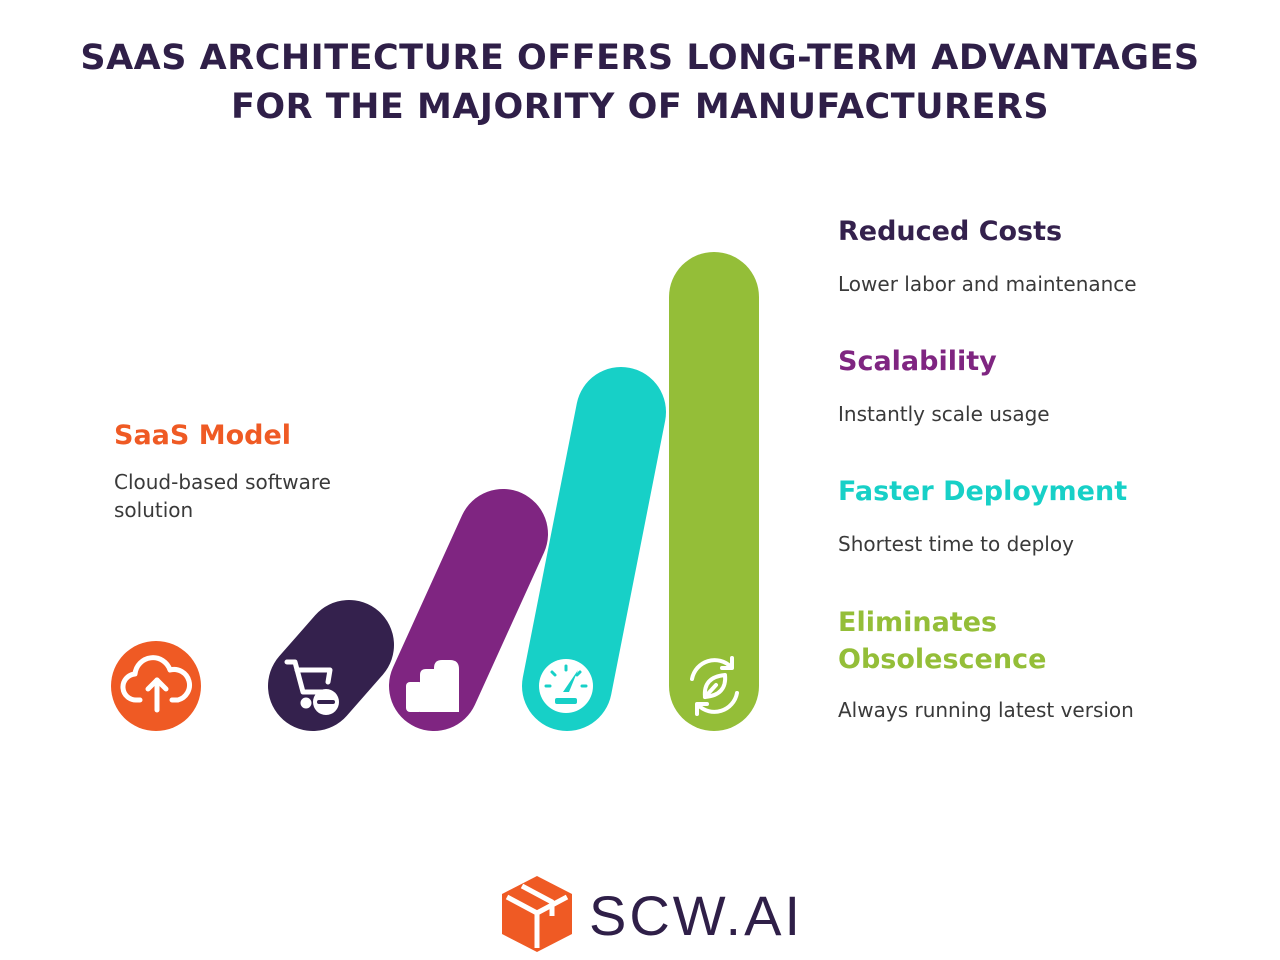 This screenshot has width=1280, height=960. What do you see at coordinates (956, 544) in the screenshot?
I see `faster-deployment-description: Shortest time to deploy` at bounding box center [956, 544].